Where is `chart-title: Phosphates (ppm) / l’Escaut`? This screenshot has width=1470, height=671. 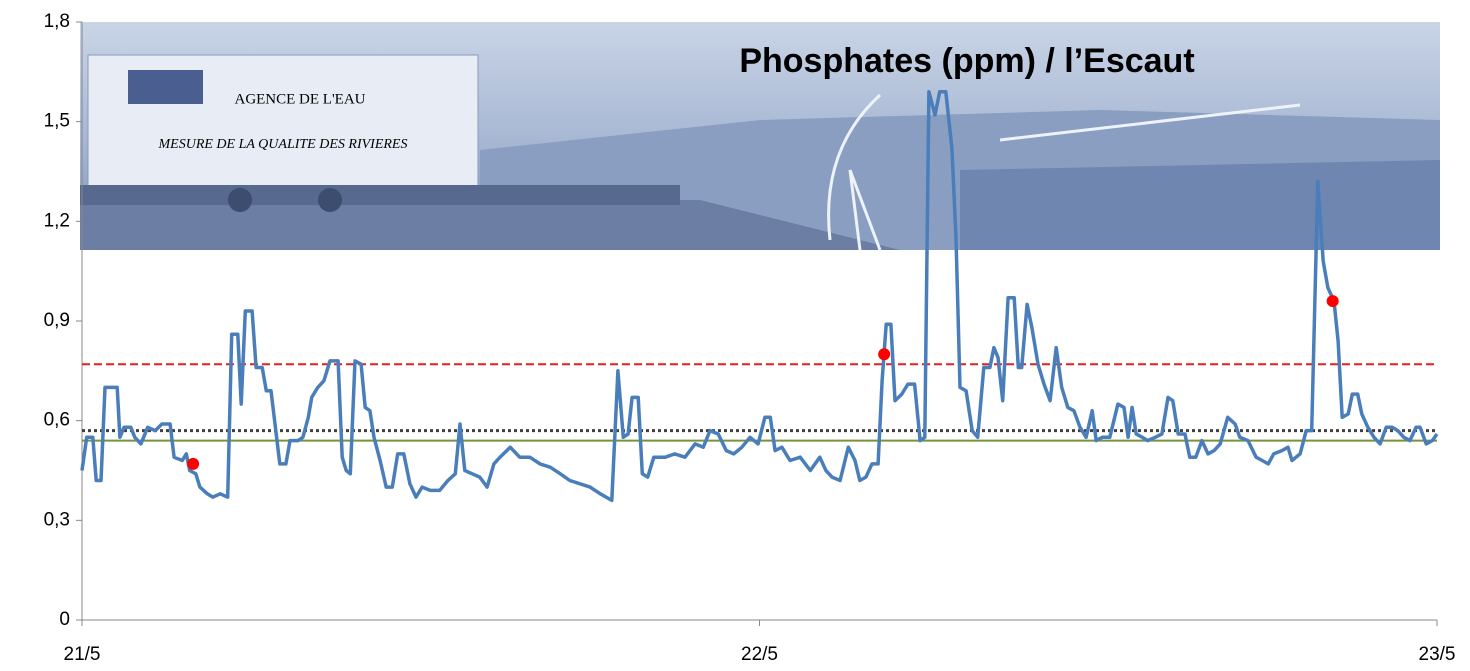 chart-title: Phosphates (ppm) / l’Escaut is located at coordinates (966, 61).